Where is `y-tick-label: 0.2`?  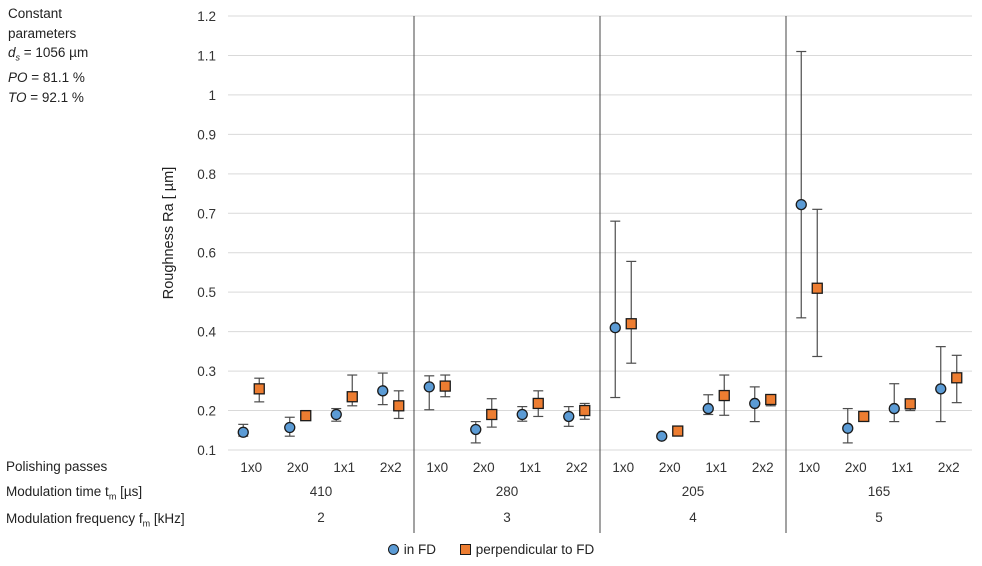 y-tick-label: 0.2 is located at coordinates (206, 411).